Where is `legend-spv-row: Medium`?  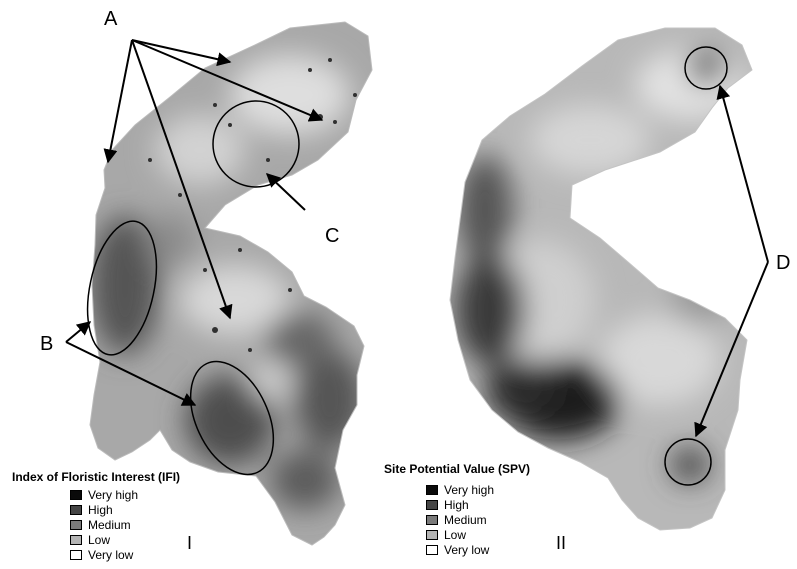 legend-spv-row: Medium is located at coordinates (478, 519).